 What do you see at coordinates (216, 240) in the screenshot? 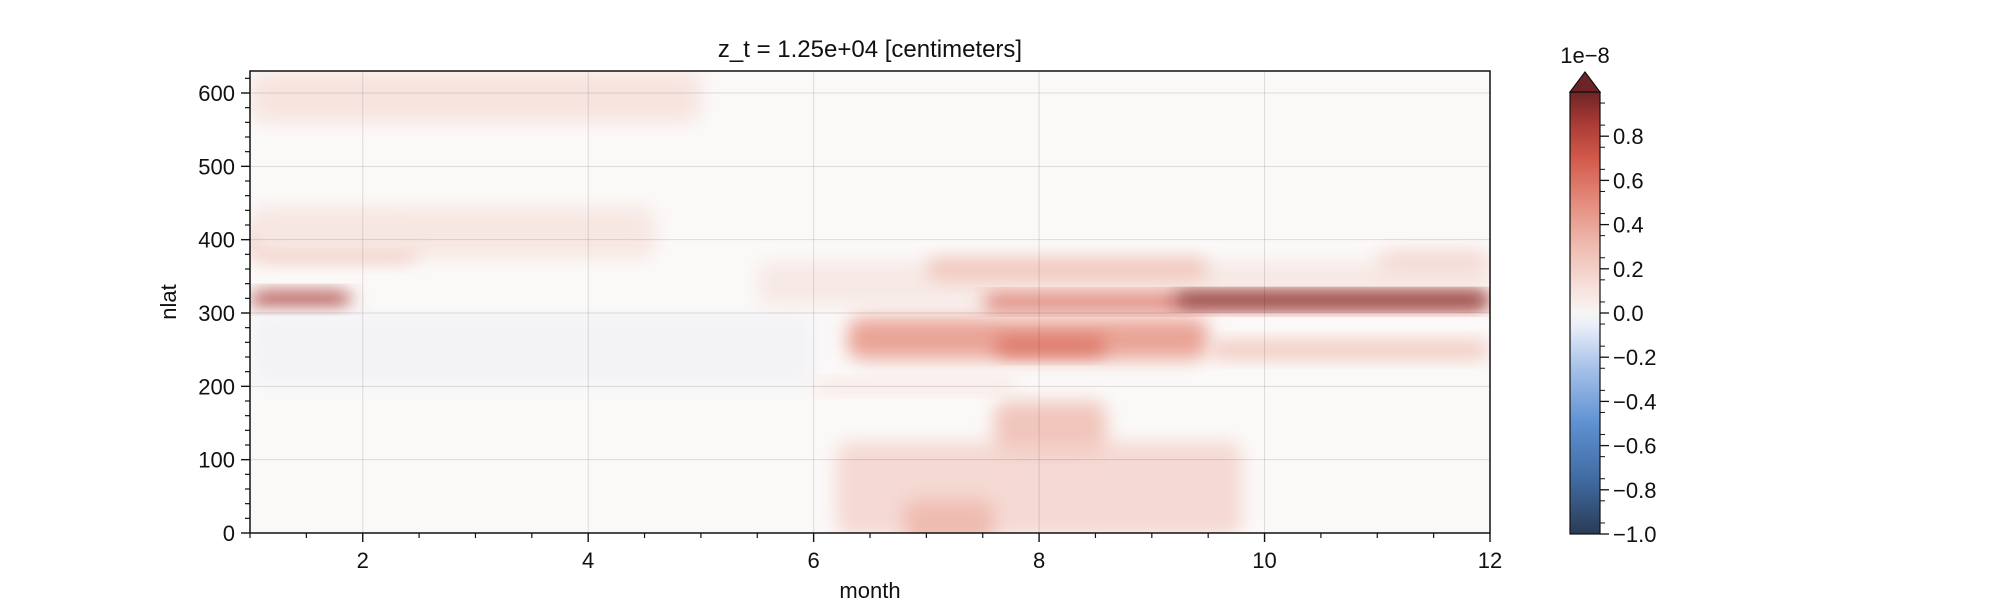
I see `y-tick-label: 400` at bounding box center [216, 240].